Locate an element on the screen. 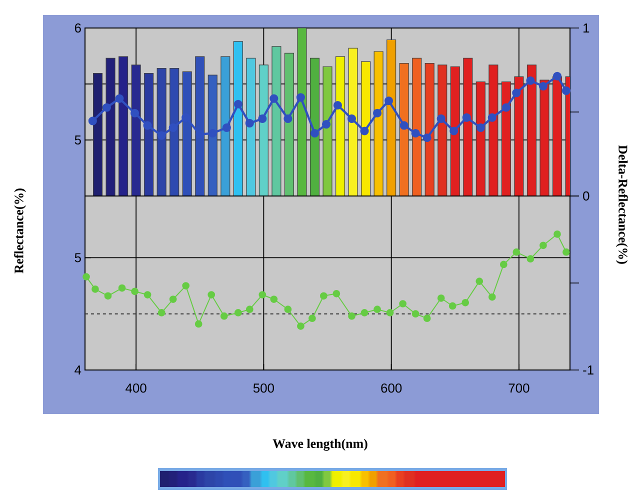  x-axis-title: Wave length(nm) is located at coordinates (320, 444).